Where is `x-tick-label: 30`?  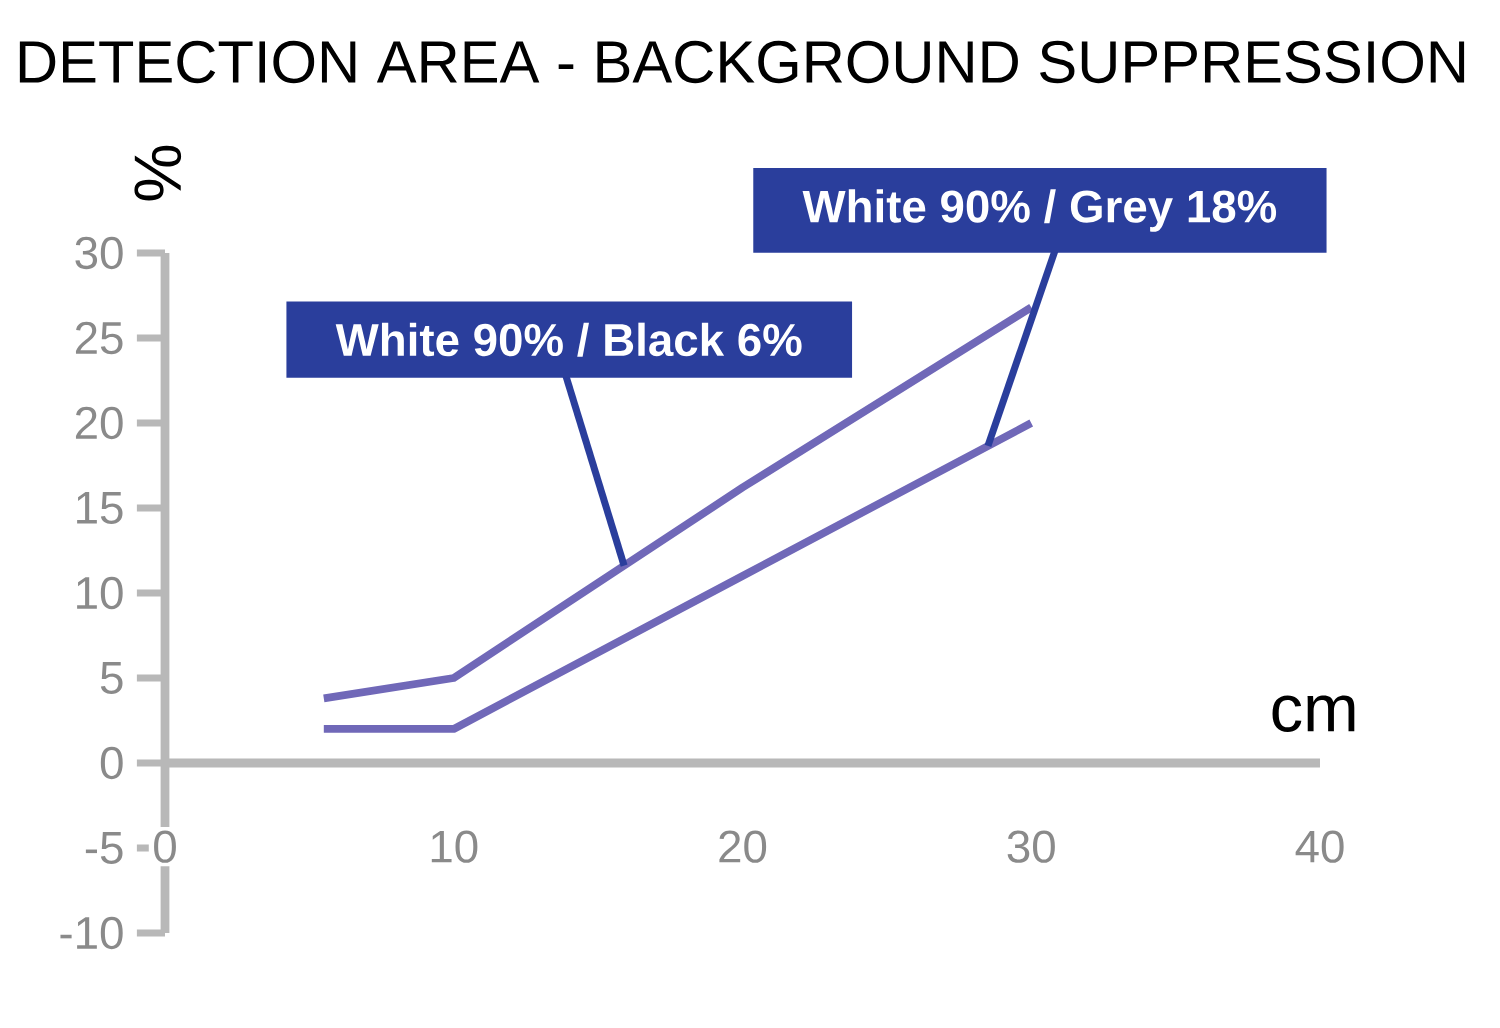 x-tick-label: 30 is located at coordinates (1031, 846).